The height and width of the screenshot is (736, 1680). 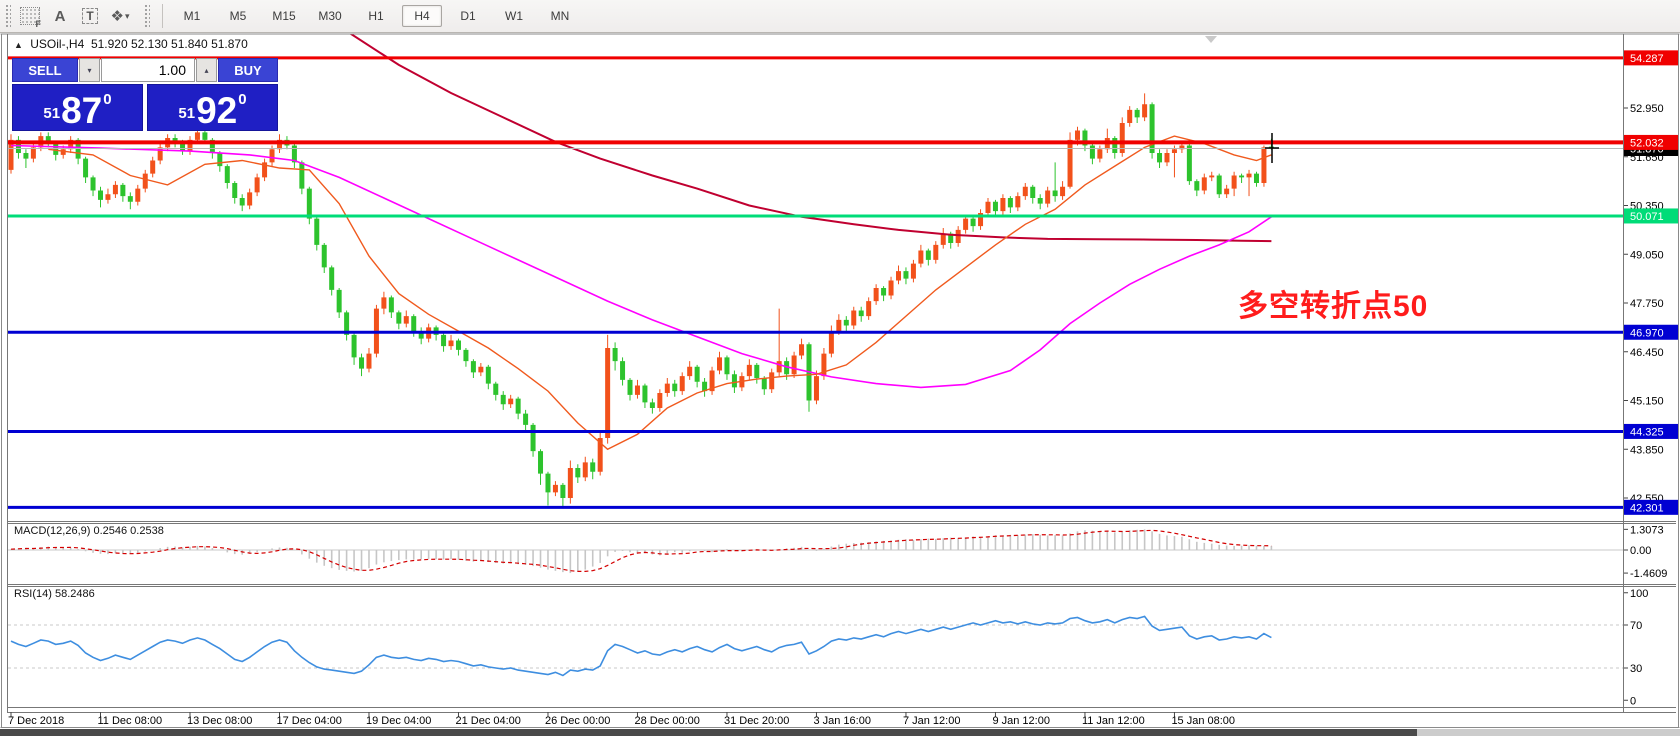 I want to click on level-badge-42.301, so click(x=1651, y=507).